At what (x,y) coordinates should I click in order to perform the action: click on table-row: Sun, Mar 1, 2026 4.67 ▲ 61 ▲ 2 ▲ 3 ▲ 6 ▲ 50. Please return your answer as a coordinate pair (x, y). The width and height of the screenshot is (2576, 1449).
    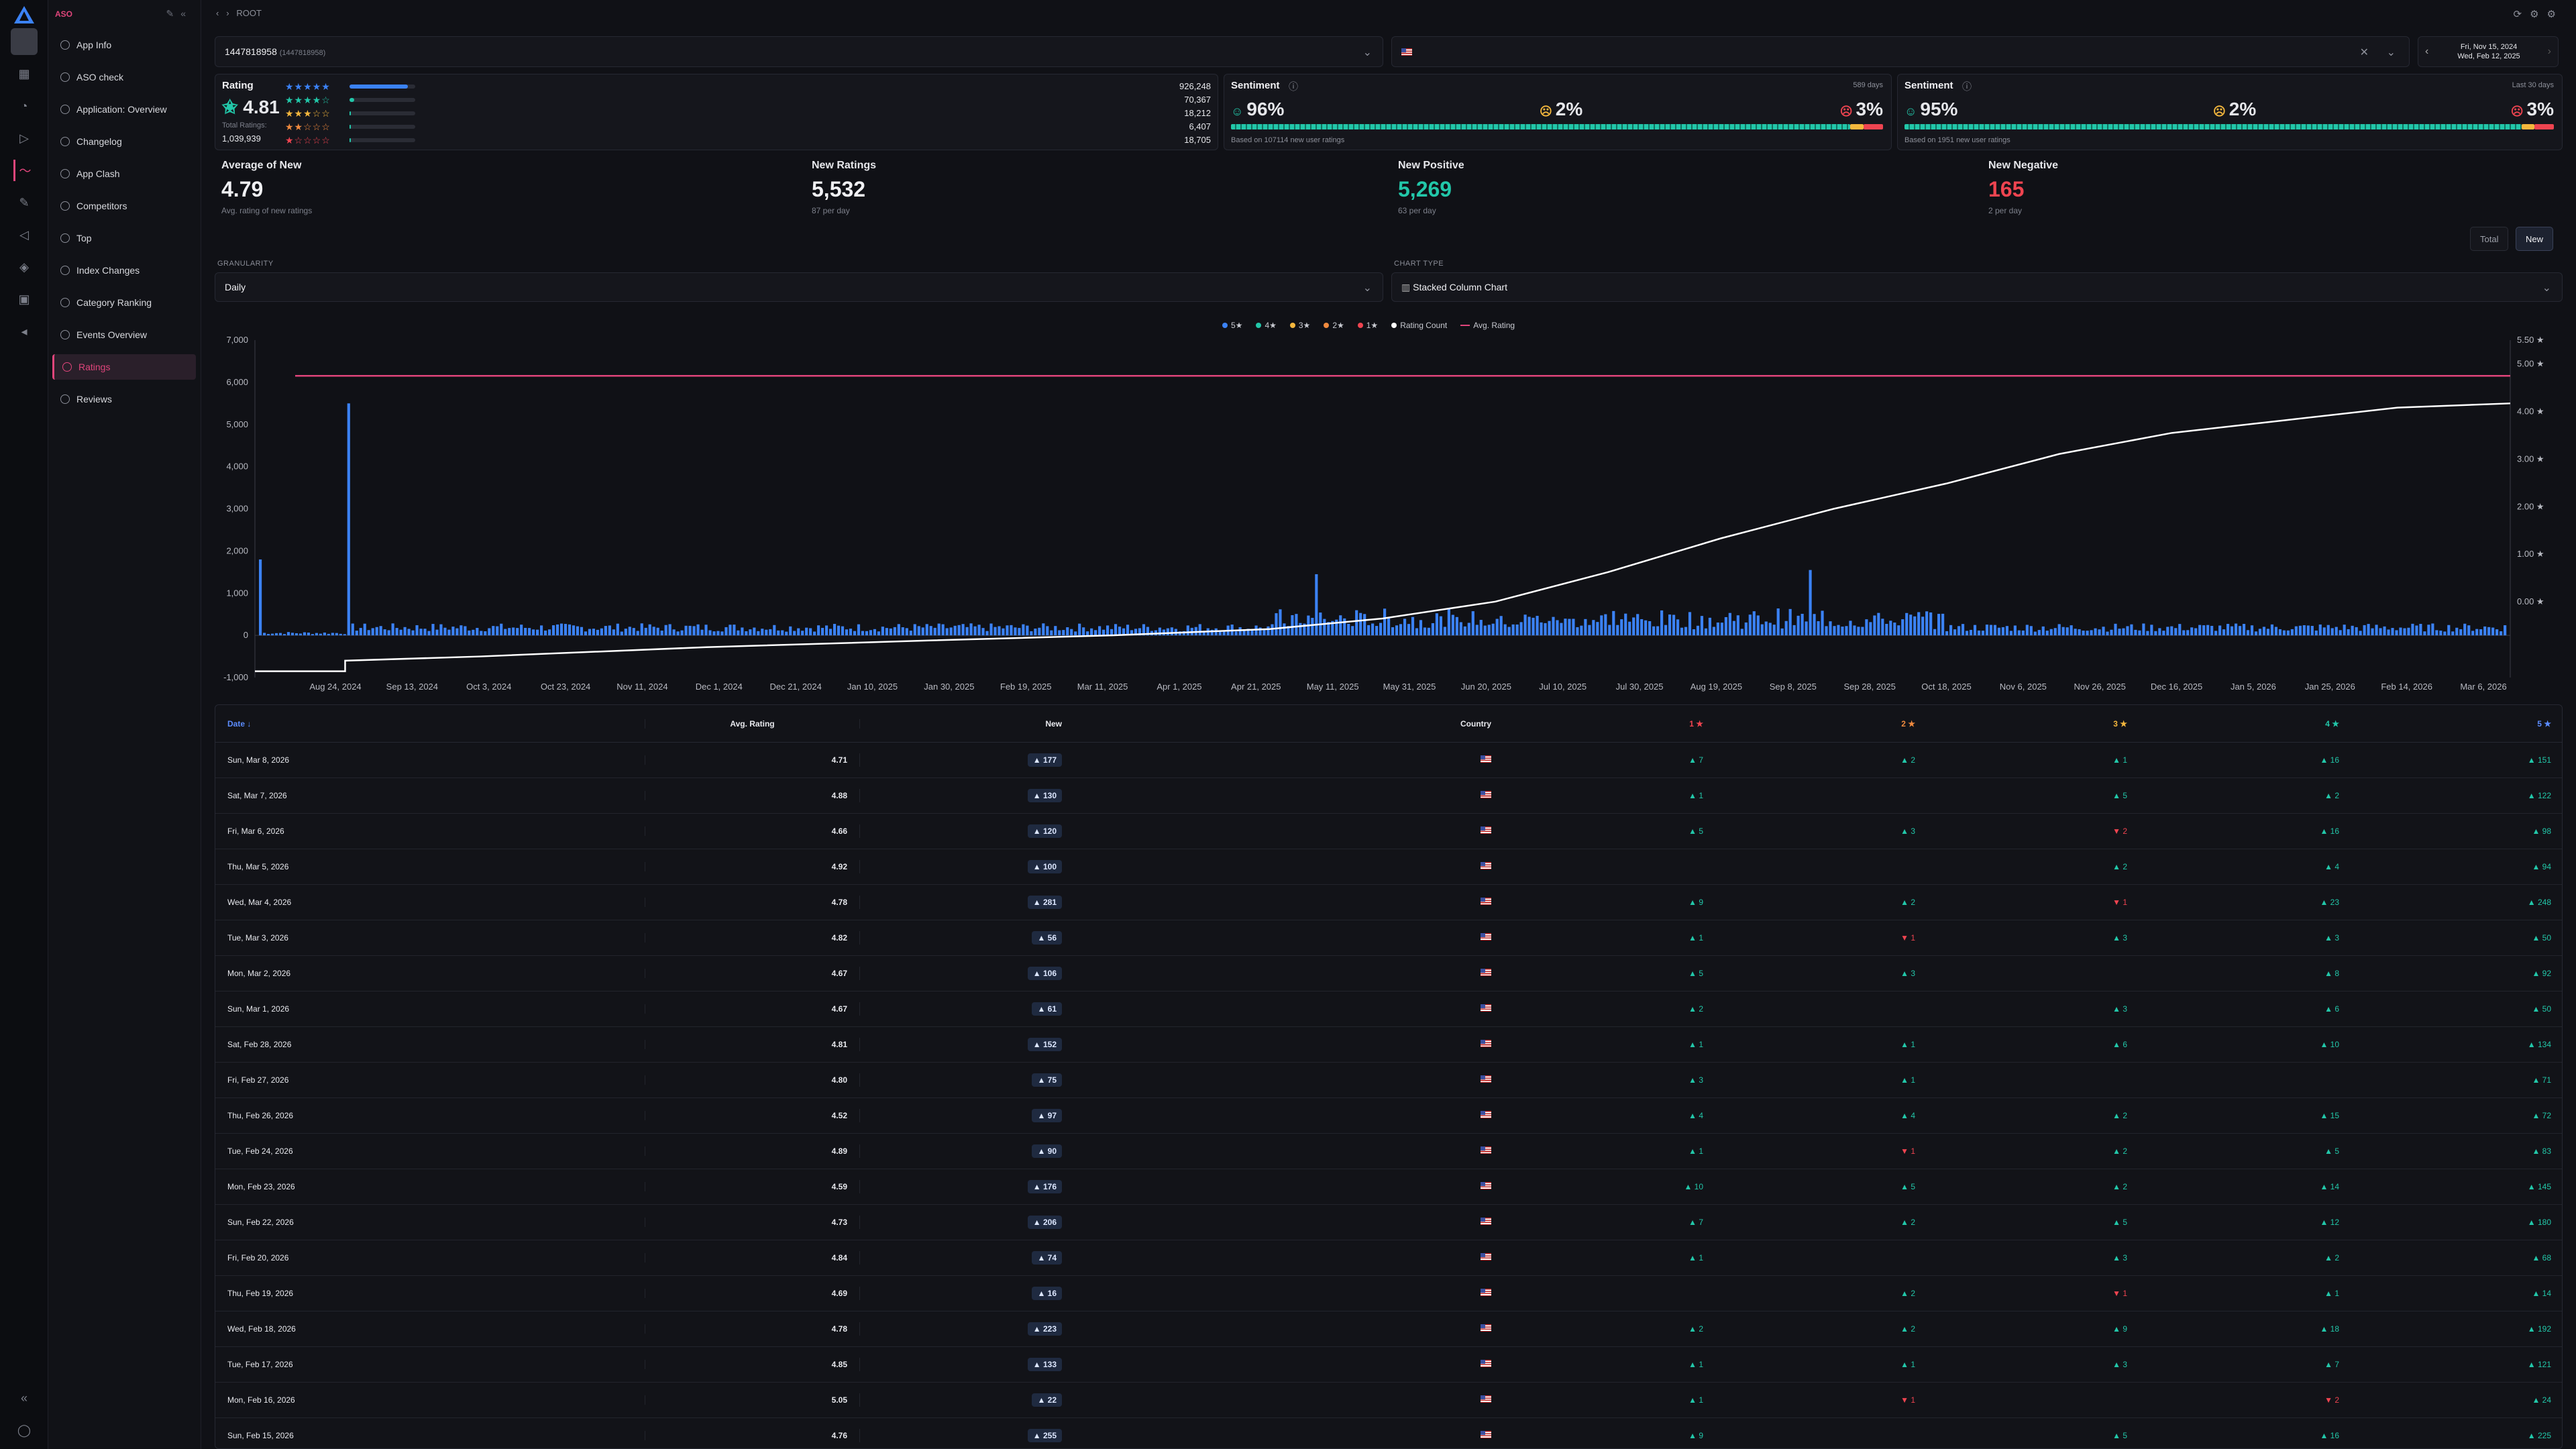
    Looking at the image, I should click on (1388, 1009).